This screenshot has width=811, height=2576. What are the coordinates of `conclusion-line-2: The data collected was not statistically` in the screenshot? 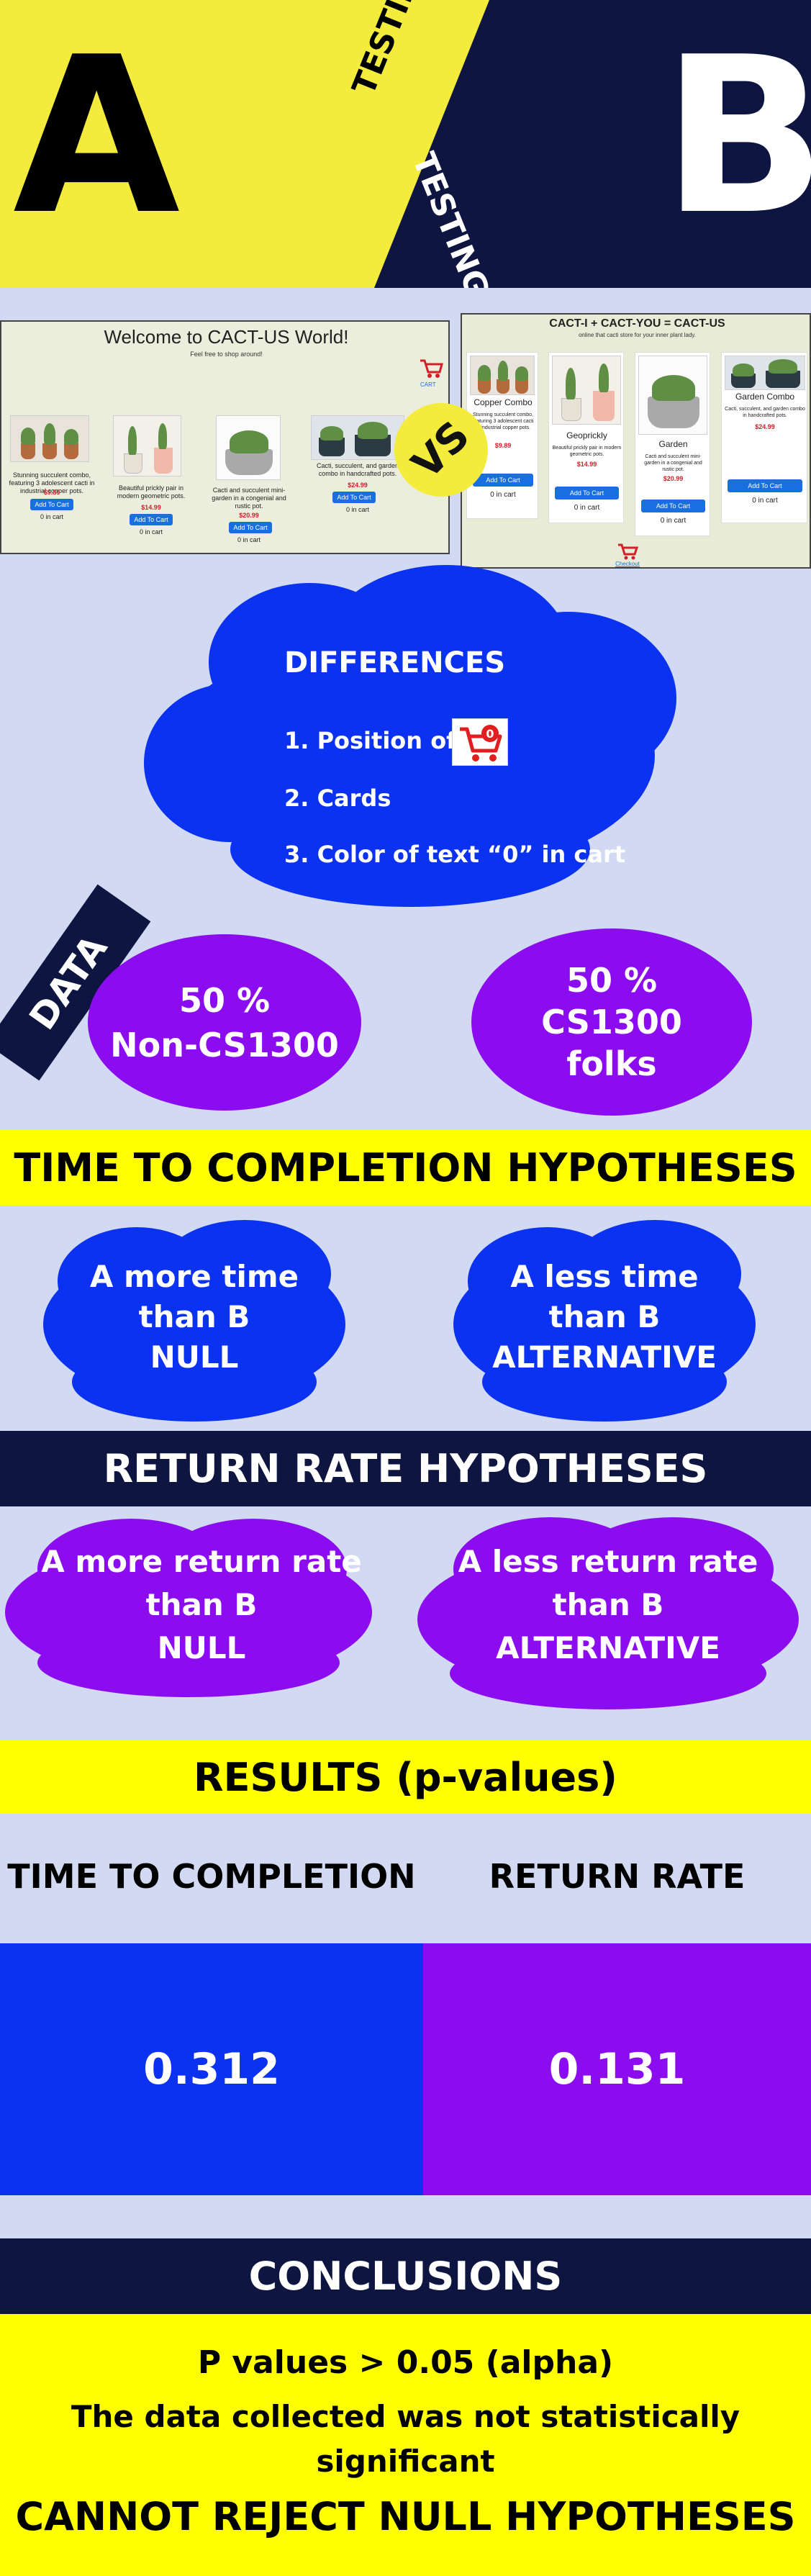 It's located at (405, 2416).